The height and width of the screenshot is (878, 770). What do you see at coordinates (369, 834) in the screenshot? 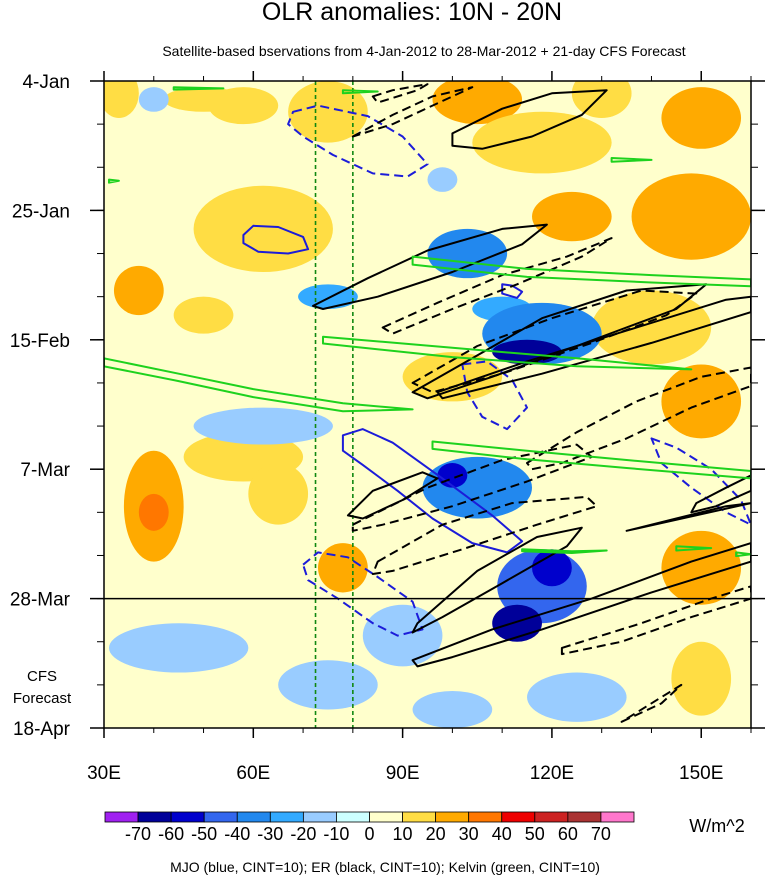
I see `colorbar-label: 0` at bounding box center [369, 834].